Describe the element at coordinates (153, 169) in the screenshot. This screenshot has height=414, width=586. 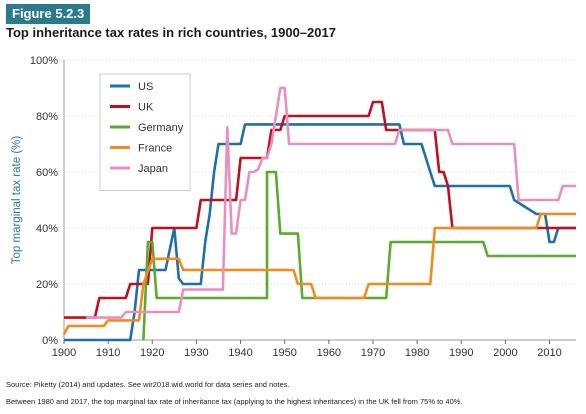
I see `legend-label: Japan` at that location.